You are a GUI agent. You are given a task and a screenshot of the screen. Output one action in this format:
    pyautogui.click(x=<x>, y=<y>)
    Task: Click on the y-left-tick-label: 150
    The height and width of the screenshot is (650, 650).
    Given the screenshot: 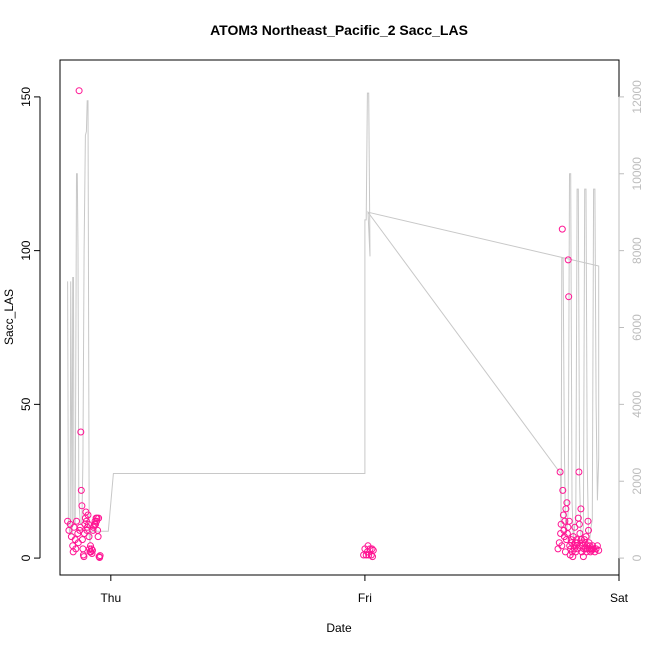 What is the action you would take?
    pyautogui.click(x=26, y=97)
    